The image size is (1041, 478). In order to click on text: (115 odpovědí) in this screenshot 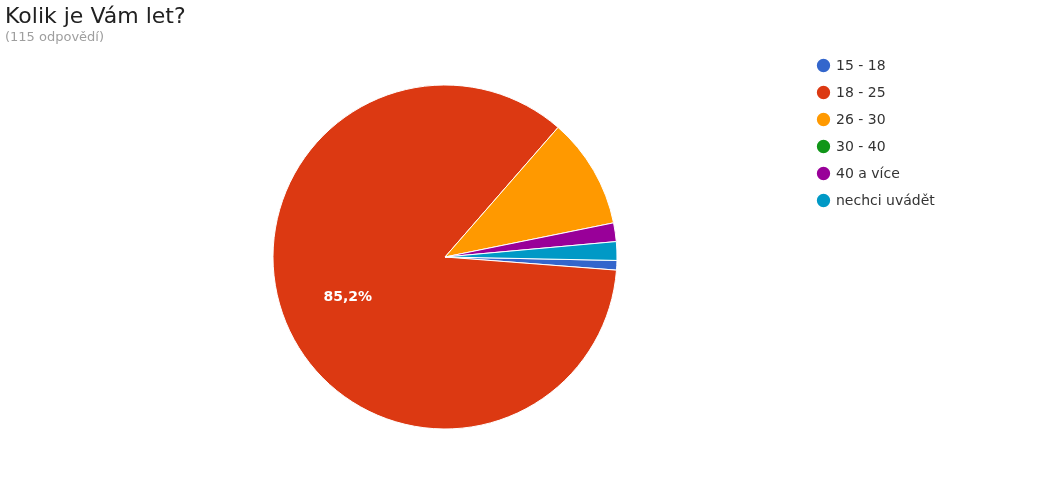, I will do `click(55, 36)`.